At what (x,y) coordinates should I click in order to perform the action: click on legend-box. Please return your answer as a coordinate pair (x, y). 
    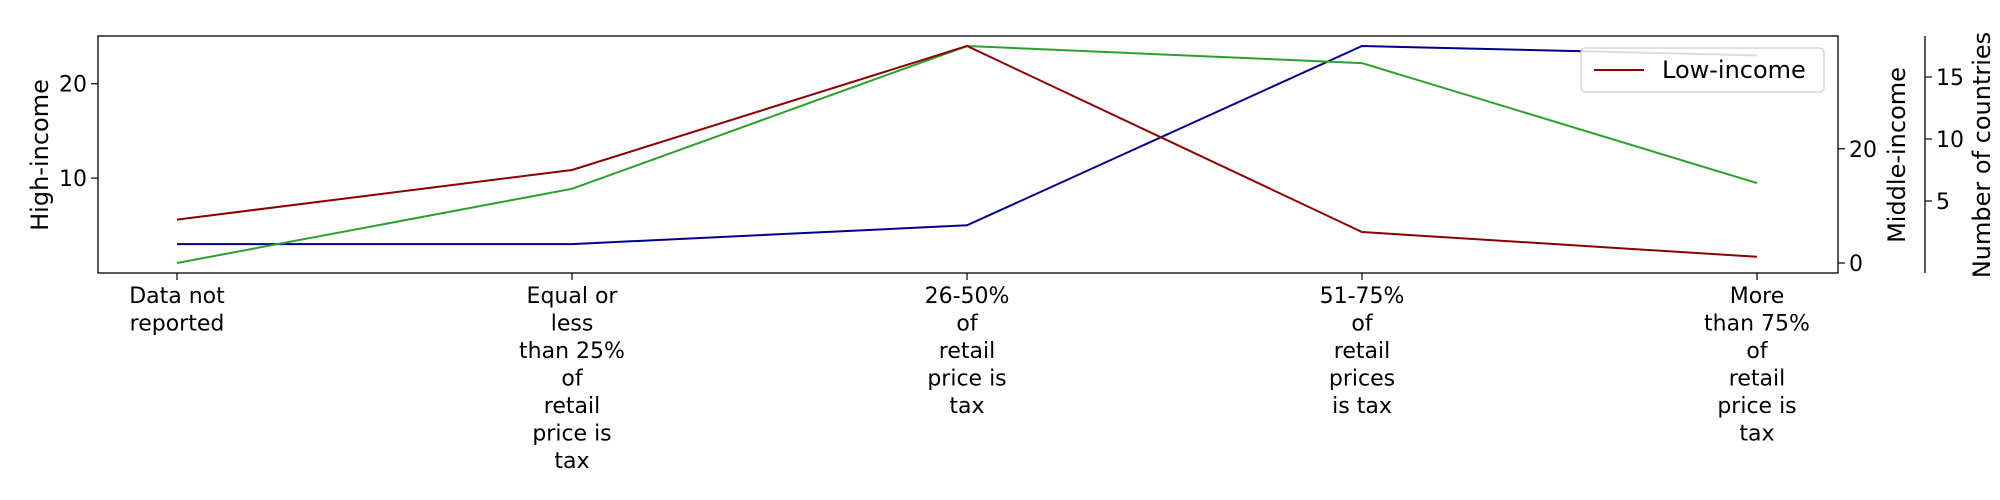
    Looking at the image, I should click on (1702, 70).